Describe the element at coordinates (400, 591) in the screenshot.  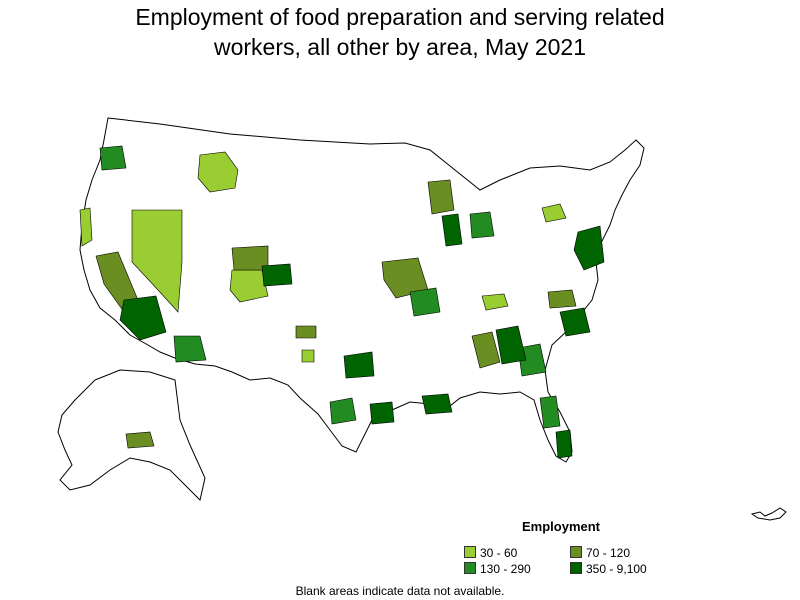
I see `footnote: Blank areas indicate data not available.` at that location.